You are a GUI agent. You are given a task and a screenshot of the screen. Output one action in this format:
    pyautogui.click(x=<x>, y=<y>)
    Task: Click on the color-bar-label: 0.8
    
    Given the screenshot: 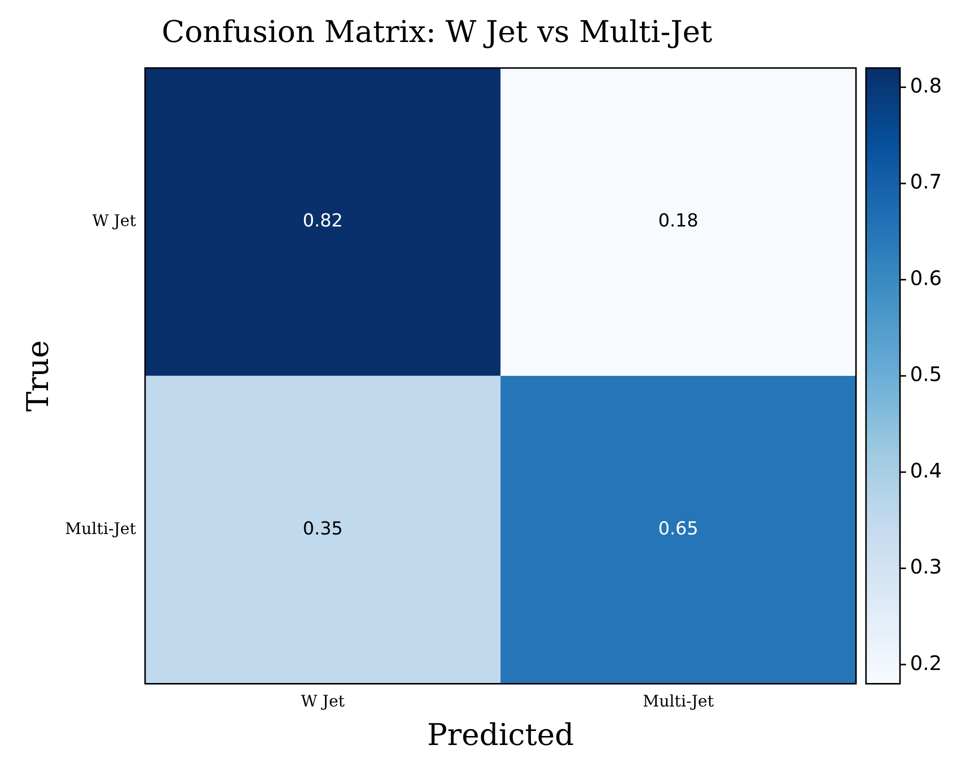 What is the action you would take?
    pyautogui.click(x=926, y=85)
    